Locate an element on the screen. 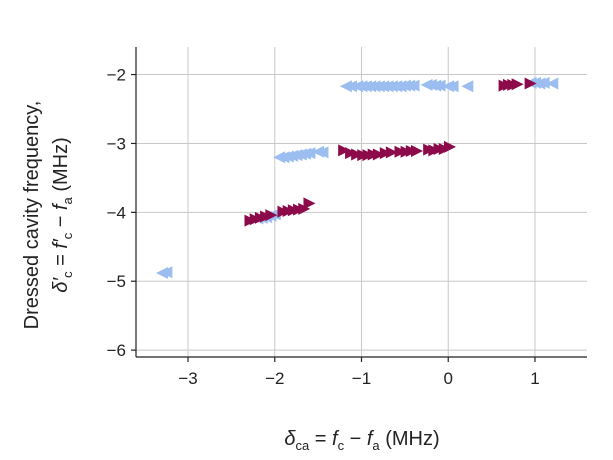 The height and width of the screenshot is (460, 613). x-tick-label: −1 is located at coordinates (361, 378).